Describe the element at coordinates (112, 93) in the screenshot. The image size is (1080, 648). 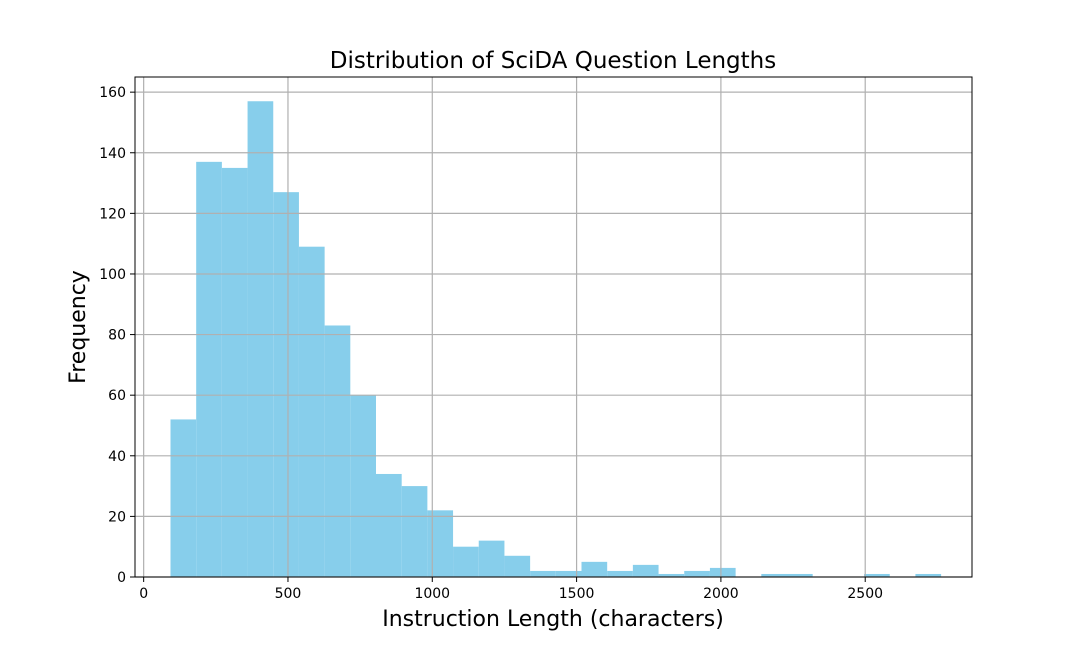
I see `y-tick-label: 160` at that location.